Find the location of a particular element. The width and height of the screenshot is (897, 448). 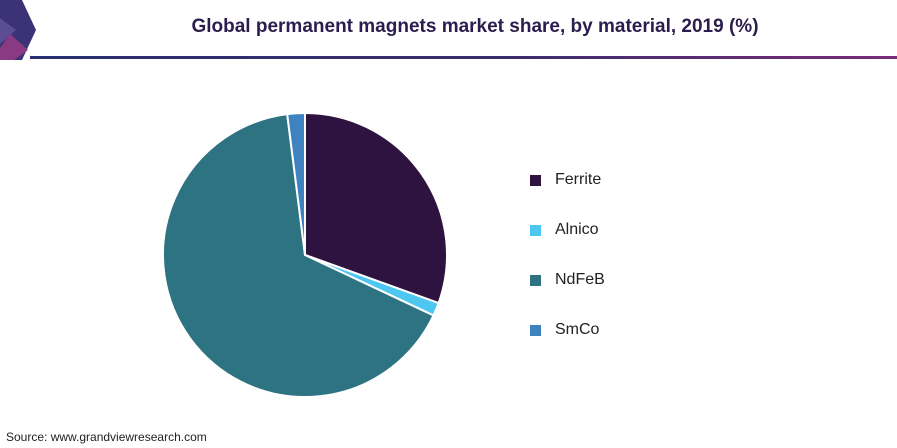

chart-legend: Ferrite Alnico NdFeB SmCo is located at coordinates (630, 268).